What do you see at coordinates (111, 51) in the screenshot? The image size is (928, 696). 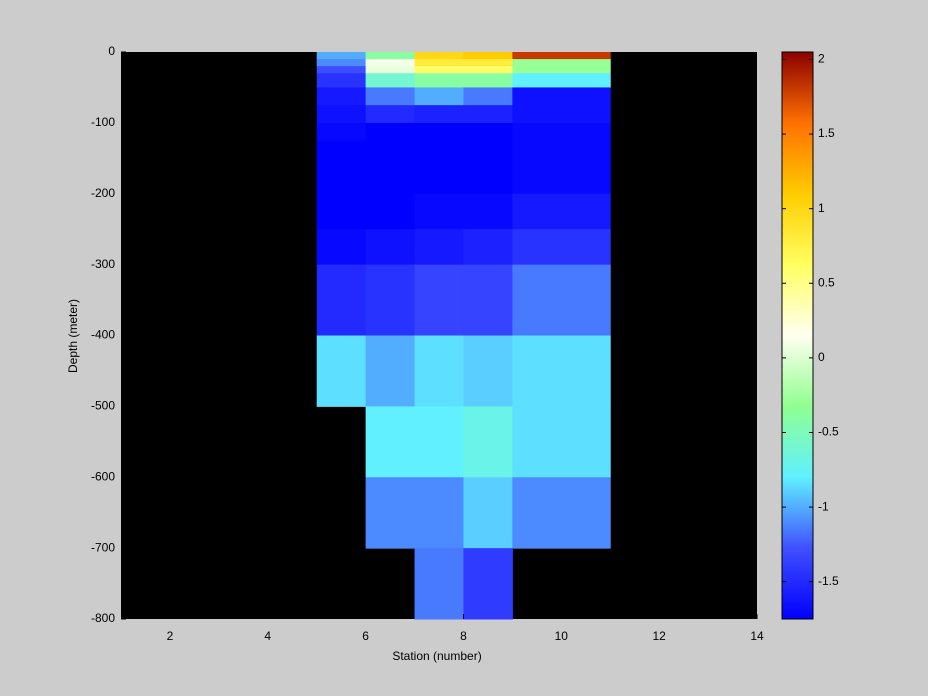 I see `y-tick-label: 0` at bounding box center [111, 51].